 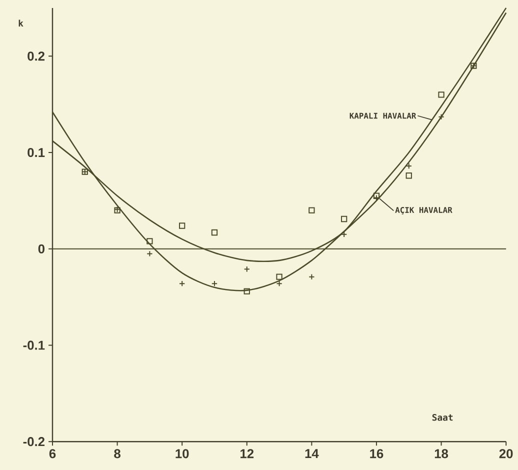 I want to click on y-tick-label: -0.1, so click(x=34, y=345).